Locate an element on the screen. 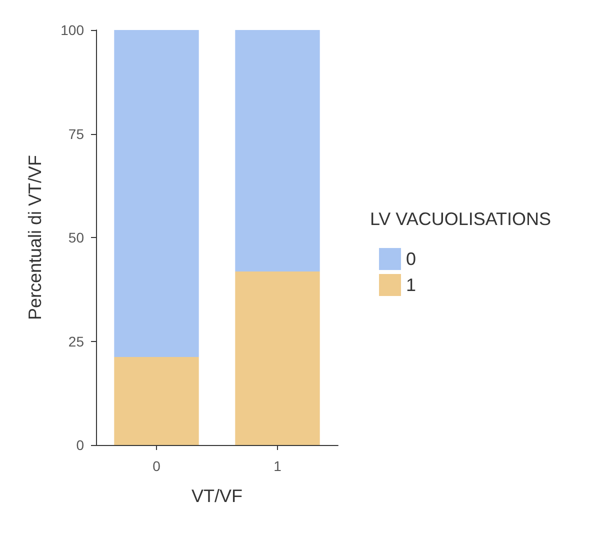  legend-label: 1 is located at coordinates (411, 285).